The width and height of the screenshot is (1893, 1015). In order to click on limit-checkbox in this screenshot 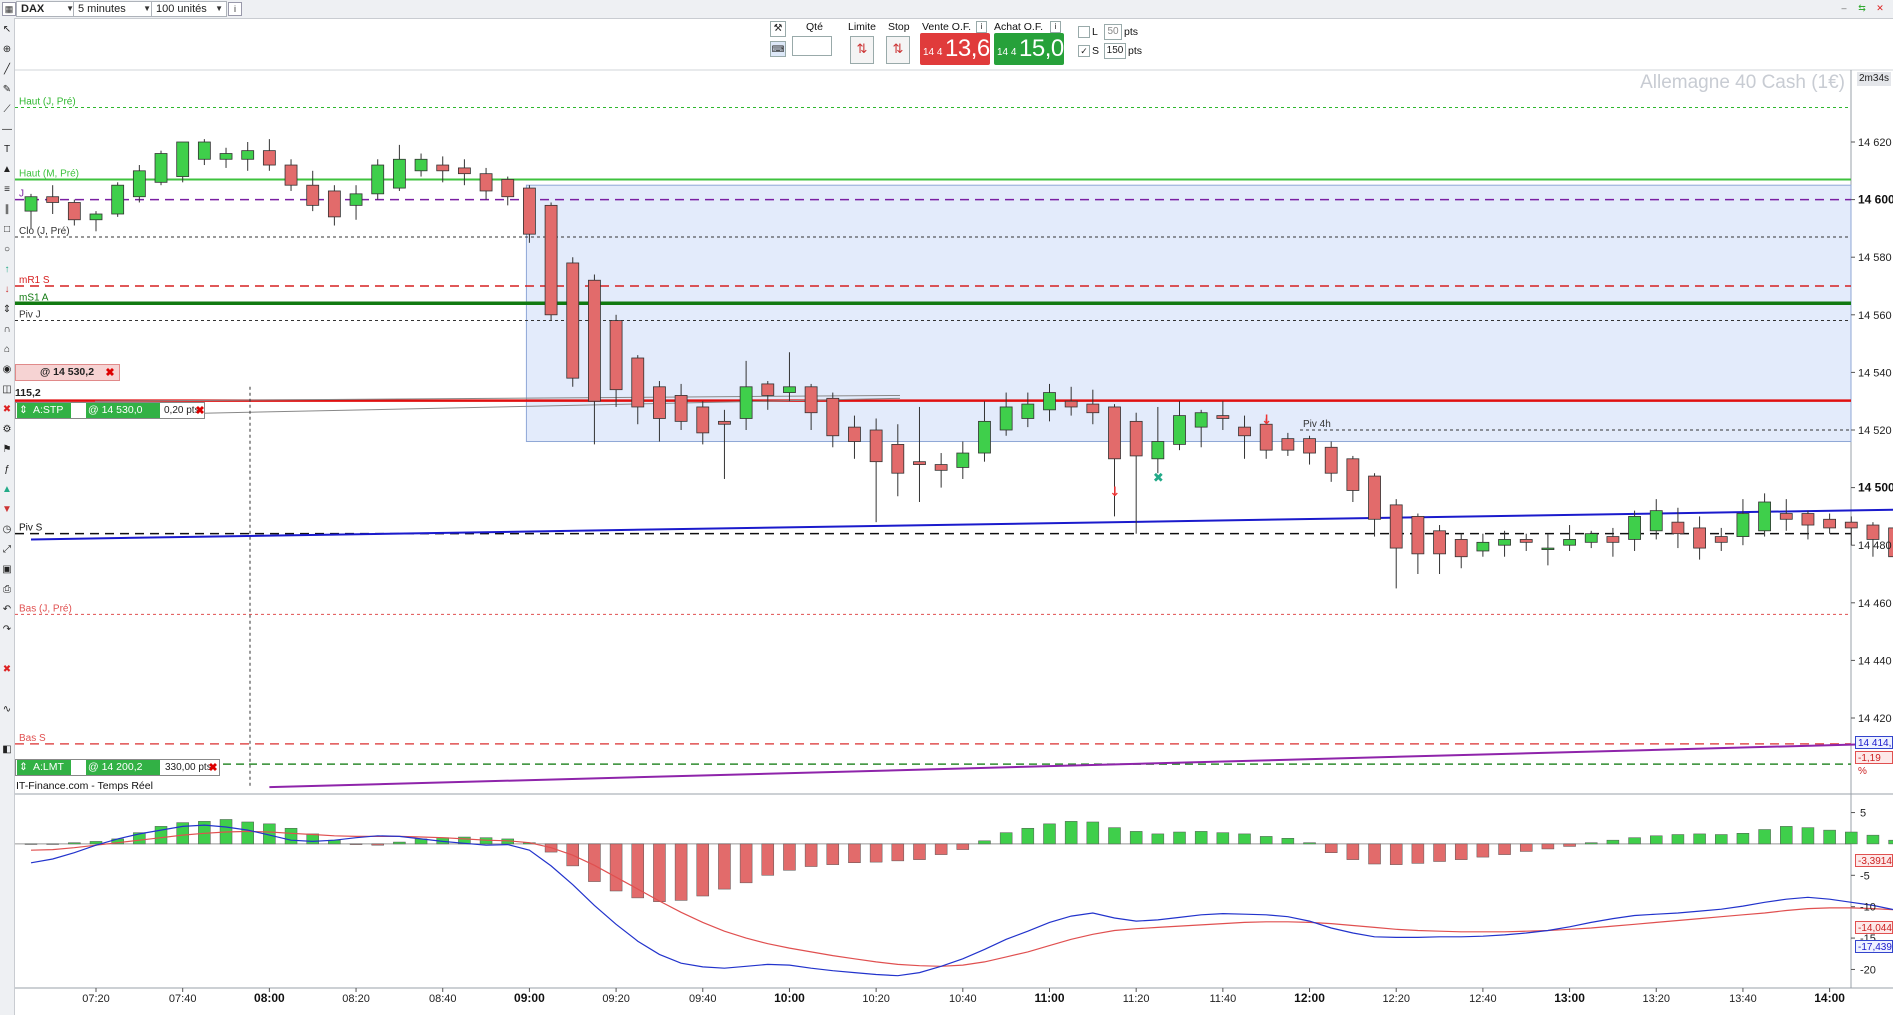, I will do `click(1084, 32)`.